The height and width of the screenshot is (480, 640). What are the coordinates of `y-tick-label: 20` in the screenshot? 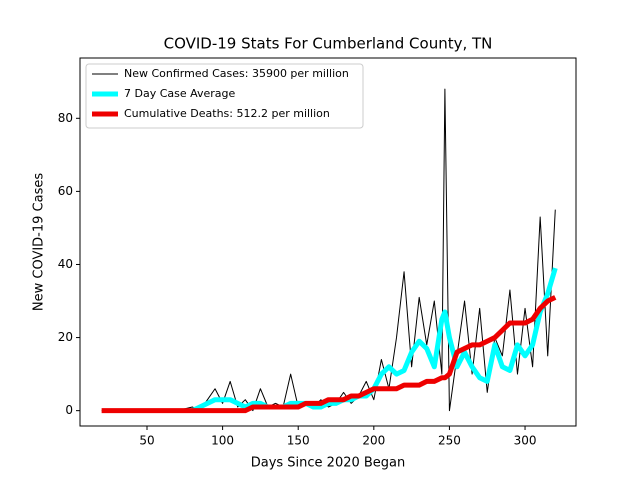 It's located at (65, 337).